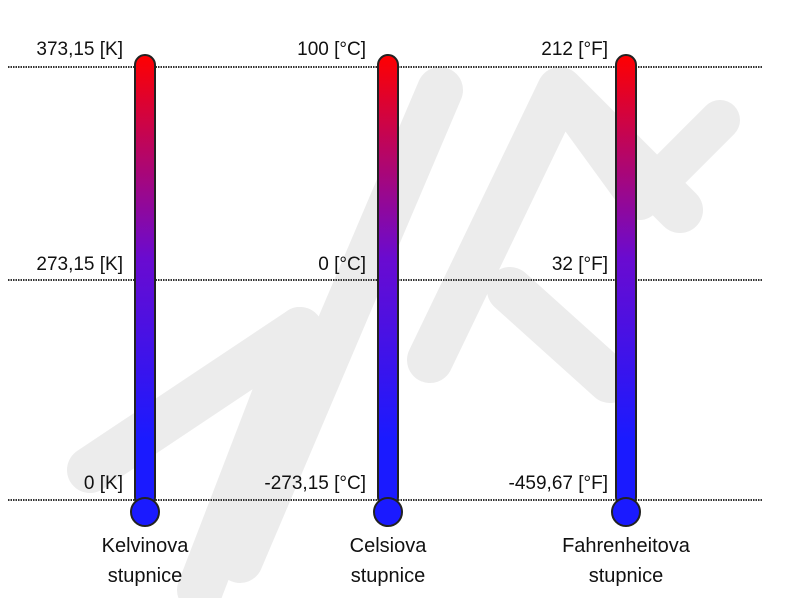  Describe the element at coordinates (103, 483) in the screenshot. I see `kelvin-bottom-label: 0 [K]` at that location.